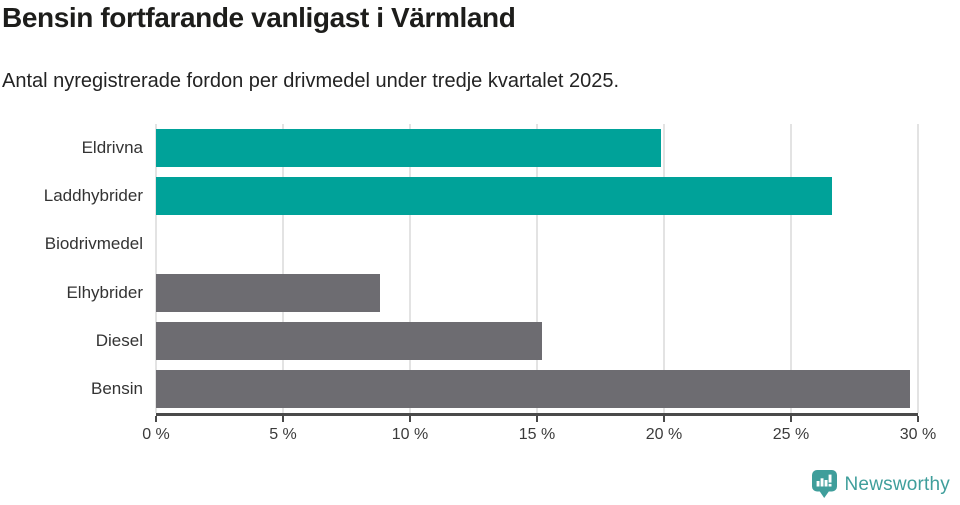 This screenshot has height=505, width=960. I want to click on x-axis-tick-label: 30 %, so click(918, 434).